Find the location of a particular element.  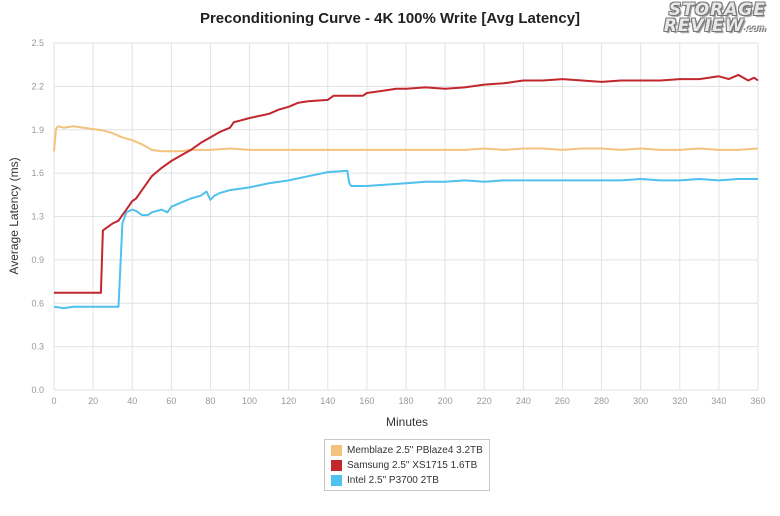

legend-item-samsung: Samsung 2.5" XS1715 1.6TB is located at coordinates (407, 465).